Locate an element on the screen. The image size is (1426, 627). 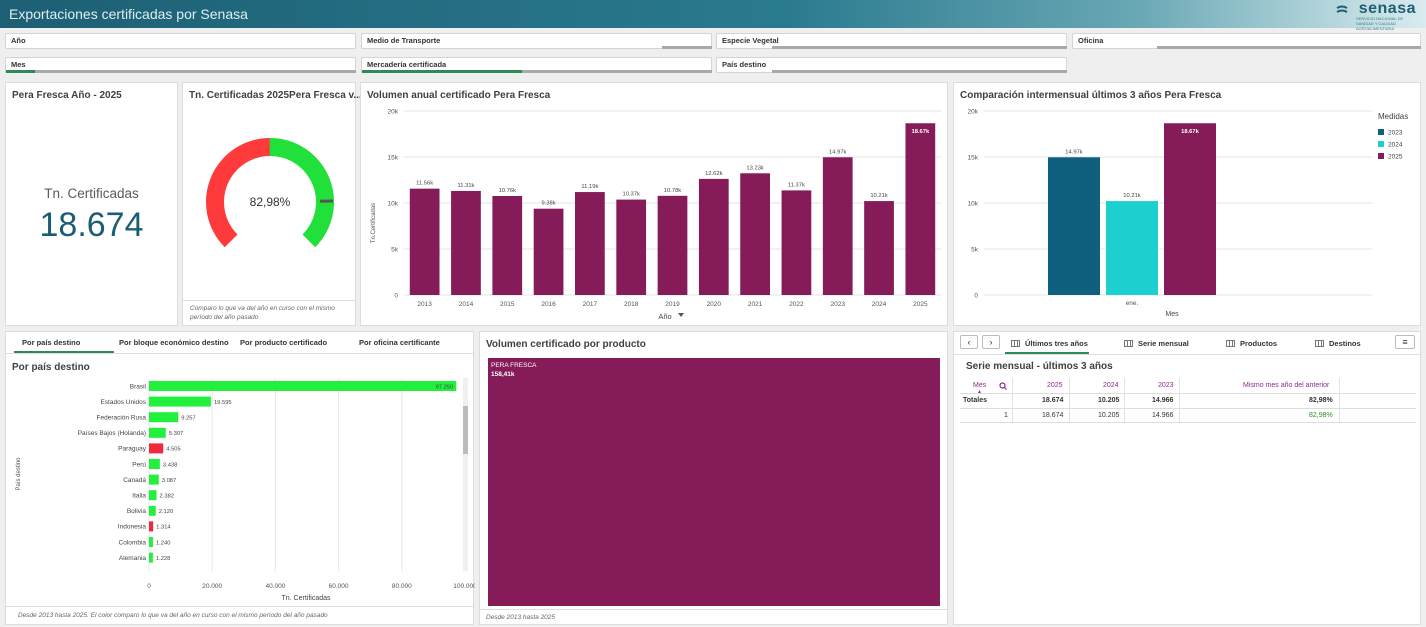
tab-serie-mensual: Serie mensual is located at coordinates (1156, 343).